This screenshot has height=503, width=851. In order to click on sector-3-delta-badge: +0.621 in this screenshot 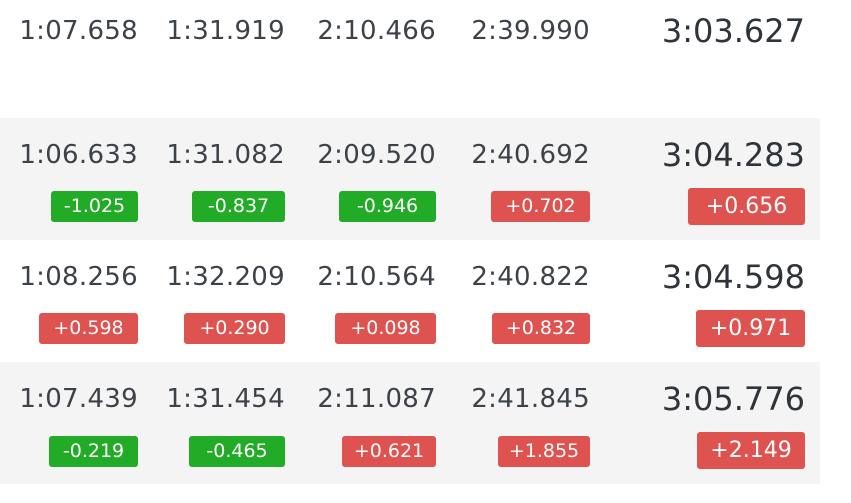, I will do `click(389, 451)`.